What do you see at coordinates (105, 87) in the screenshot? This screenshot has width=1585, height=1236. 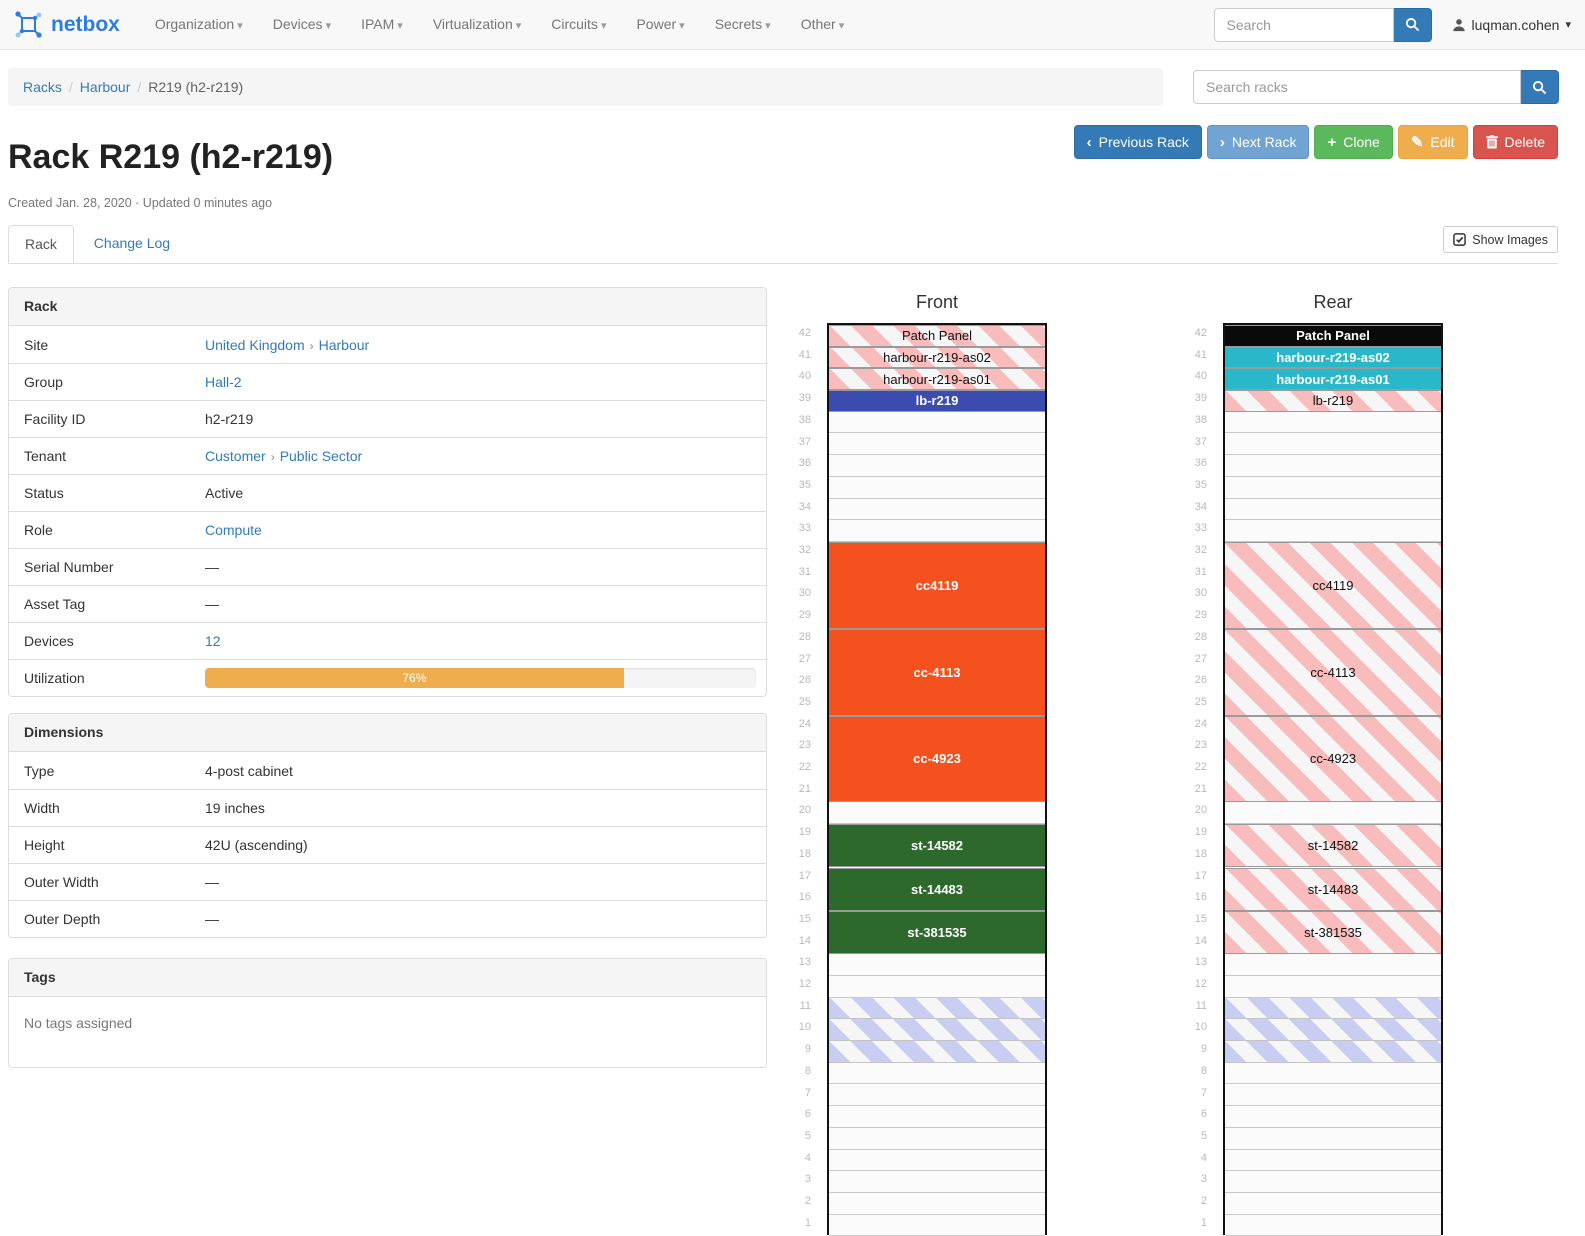 I see `breadcrumb-harbour: Harbour` at bounding box center [105, 87].